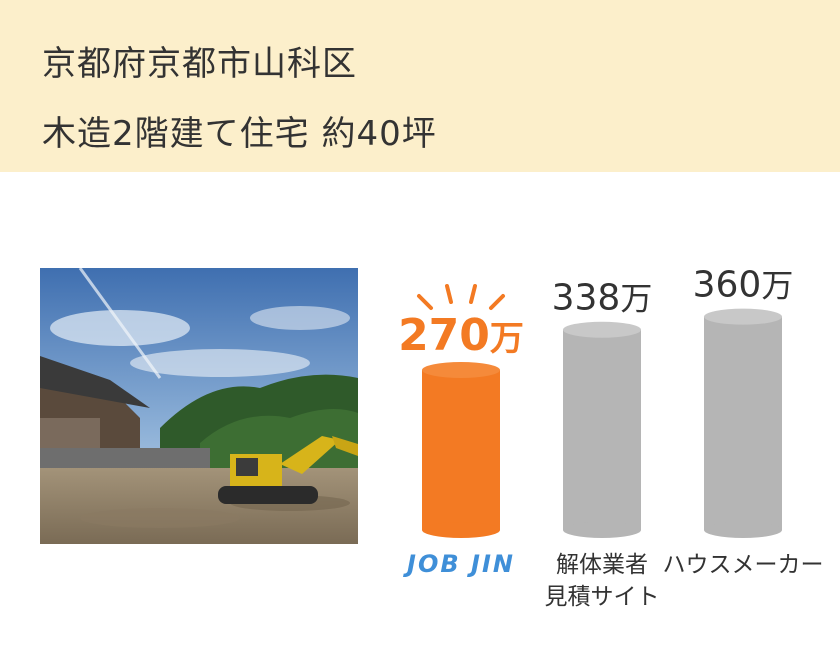  I want to click on bar-value-label-0: 270万, so click(461, 335).